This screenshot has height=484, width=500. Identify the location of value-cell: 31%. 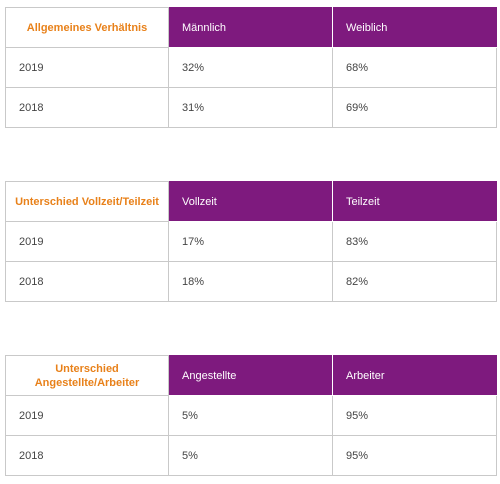
(250, 107).